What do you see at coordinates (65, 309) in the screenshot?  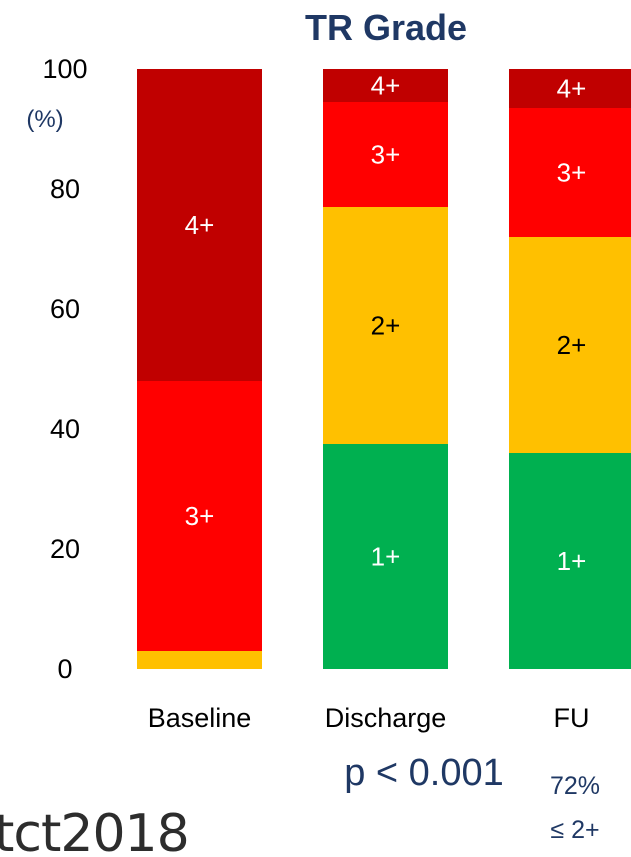 I see `y-tick-label: 60` at bounding box center [65, 309].